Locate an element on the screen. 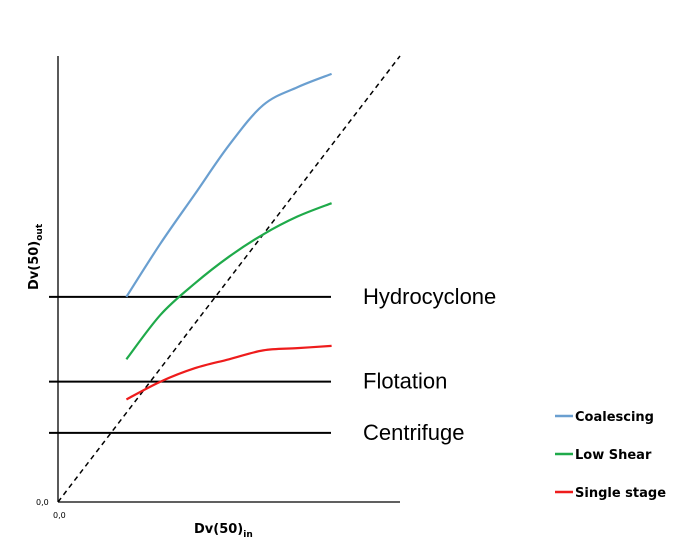  x-origin-tick-label: 0,0 is located at coordinates (59, 515).